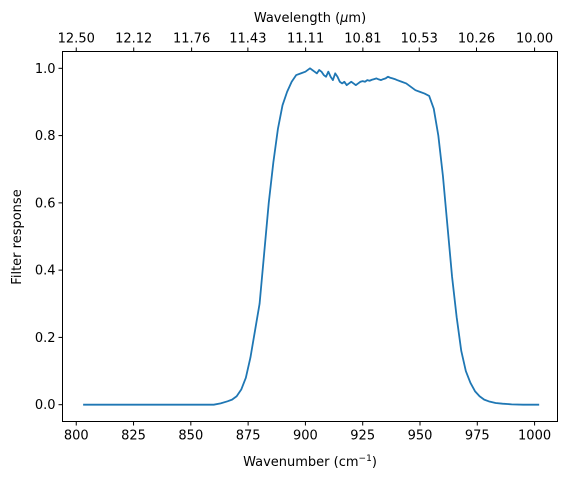 The width and height of the screenshot is (570, 480). What do you see at coordinates (420, 436) in the screenshot?
I see `x-tick-label: 950` at bounding box center [420, 436].